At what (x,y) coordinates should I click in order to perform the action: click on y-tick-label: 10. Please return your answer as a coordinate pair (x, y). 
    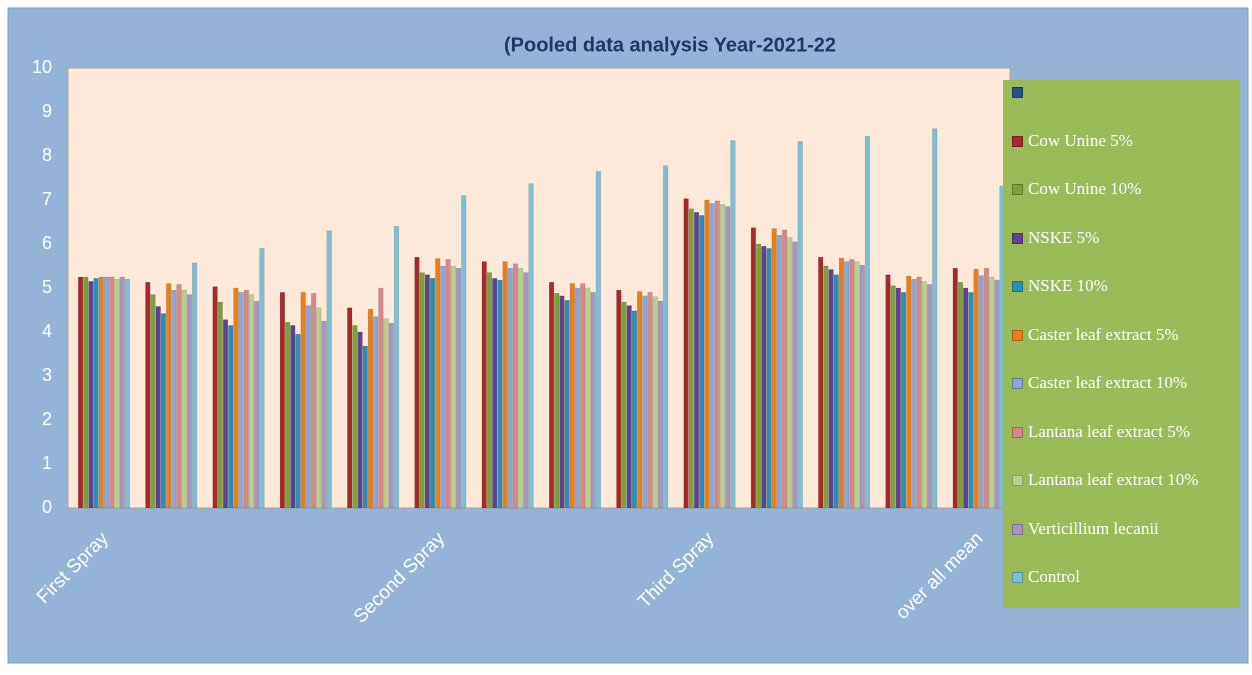
    Looking at the image, I should click on (42, 67).